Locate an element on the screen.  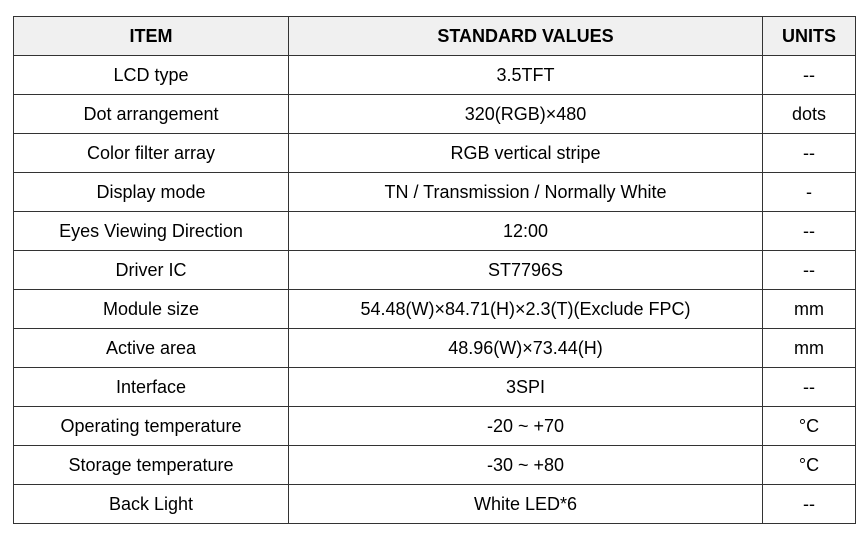
table-row: LCD type 3.5TFT -- is located at coordinates (434, 75).